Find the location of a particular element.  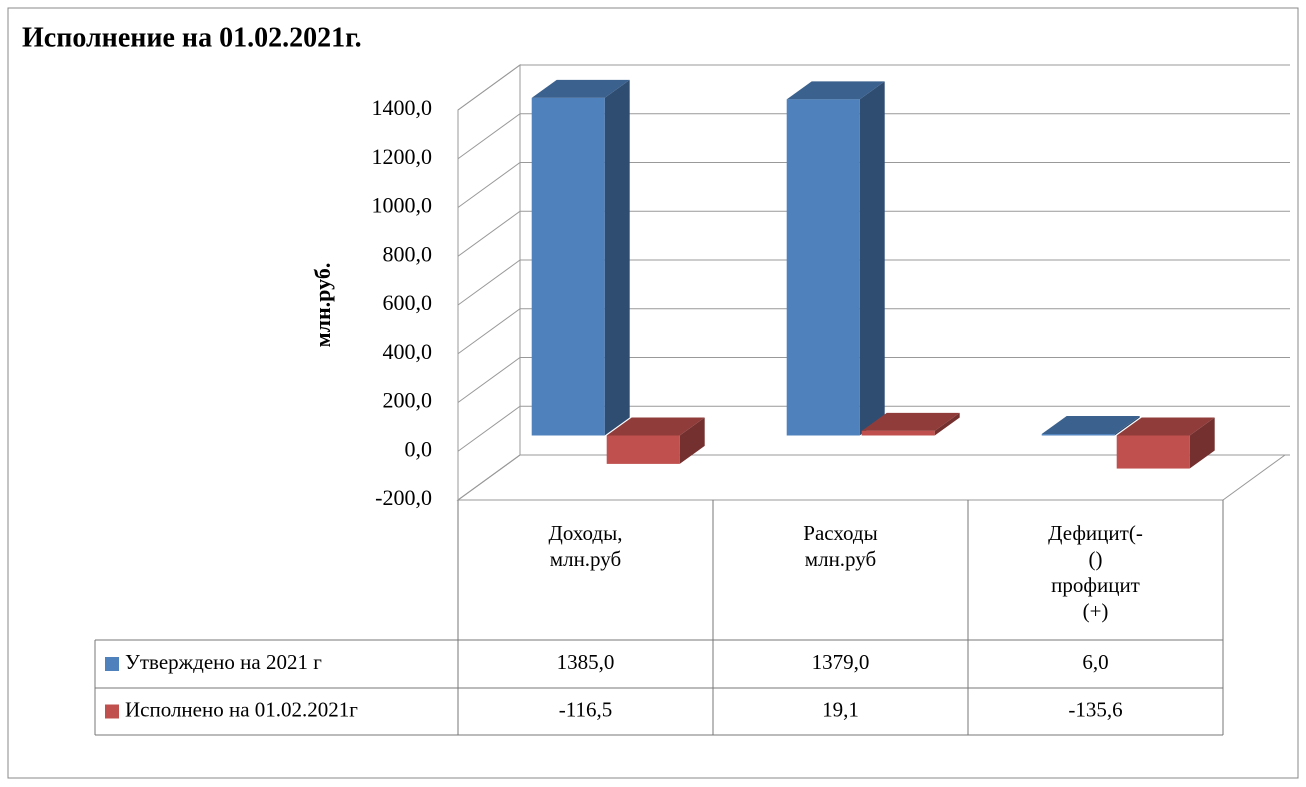

value-label: 1385,0 is located at coordinates (586, 662).